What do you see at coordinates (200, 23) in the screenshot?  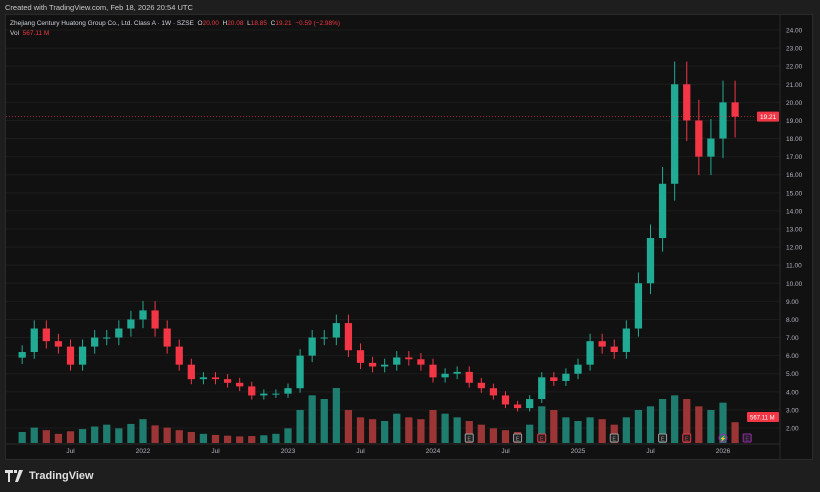 I see `open-label: O` at bounding box center [200, 23].